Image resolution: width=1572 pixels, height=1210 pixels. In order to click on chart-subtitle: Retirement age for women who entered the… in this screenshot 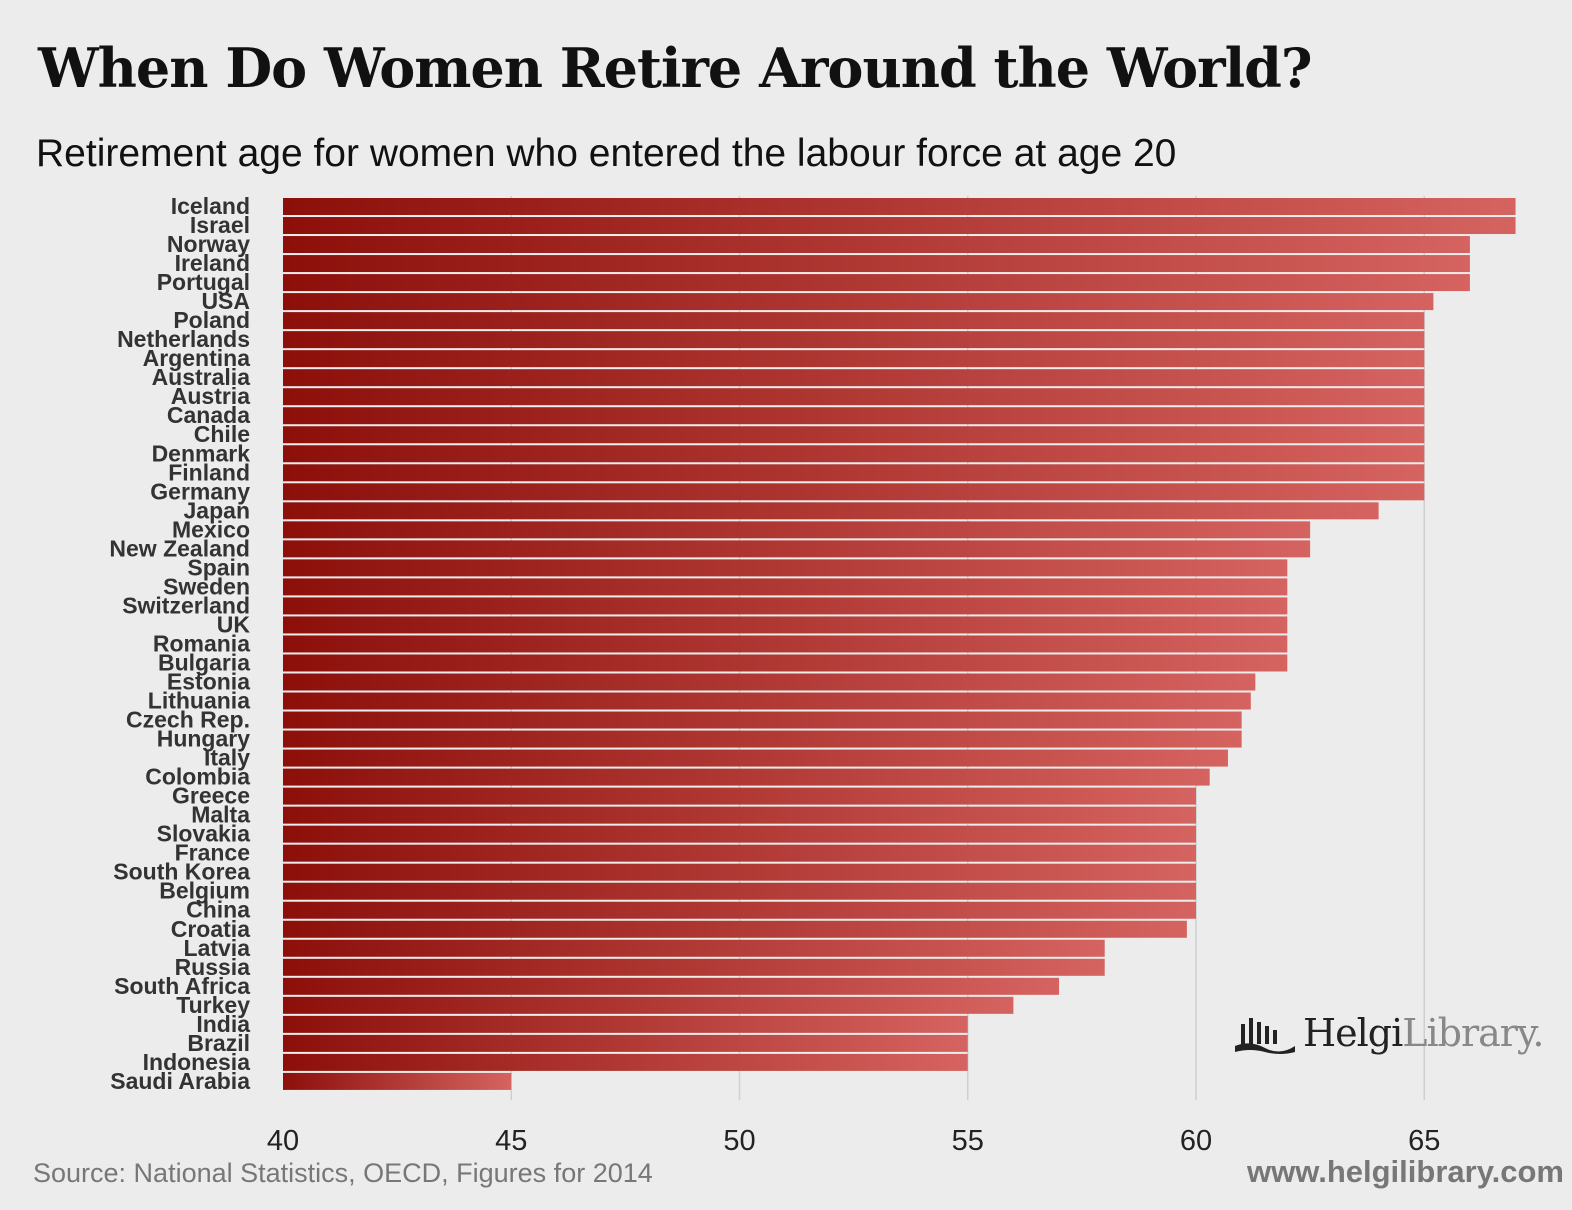, I will do `click(606, 153)`.